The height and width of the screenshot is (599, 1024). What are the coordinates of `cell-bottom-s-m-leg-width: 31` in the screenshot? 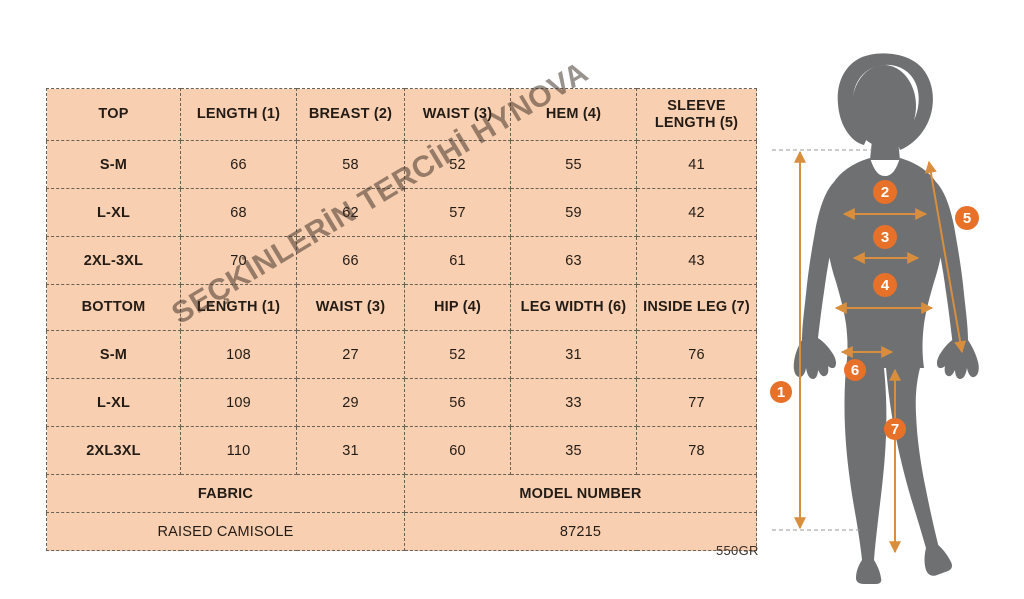 It's located at (573, 354).